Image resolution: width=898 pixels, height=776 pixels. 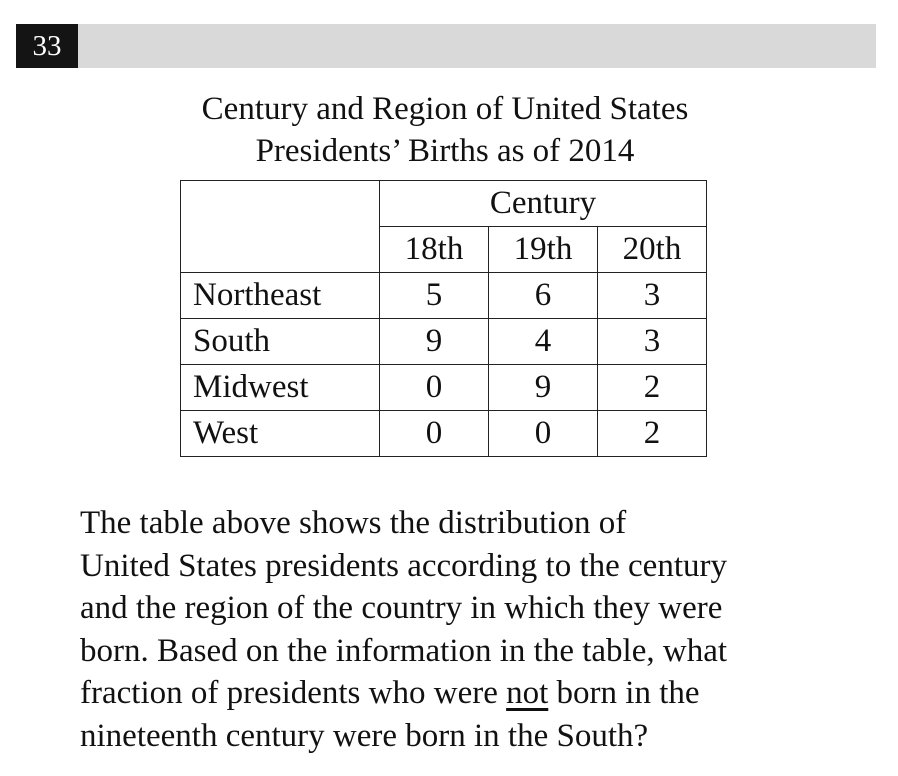 I want to click on table-row: South 9 4 3, so click(x=443, y=341).